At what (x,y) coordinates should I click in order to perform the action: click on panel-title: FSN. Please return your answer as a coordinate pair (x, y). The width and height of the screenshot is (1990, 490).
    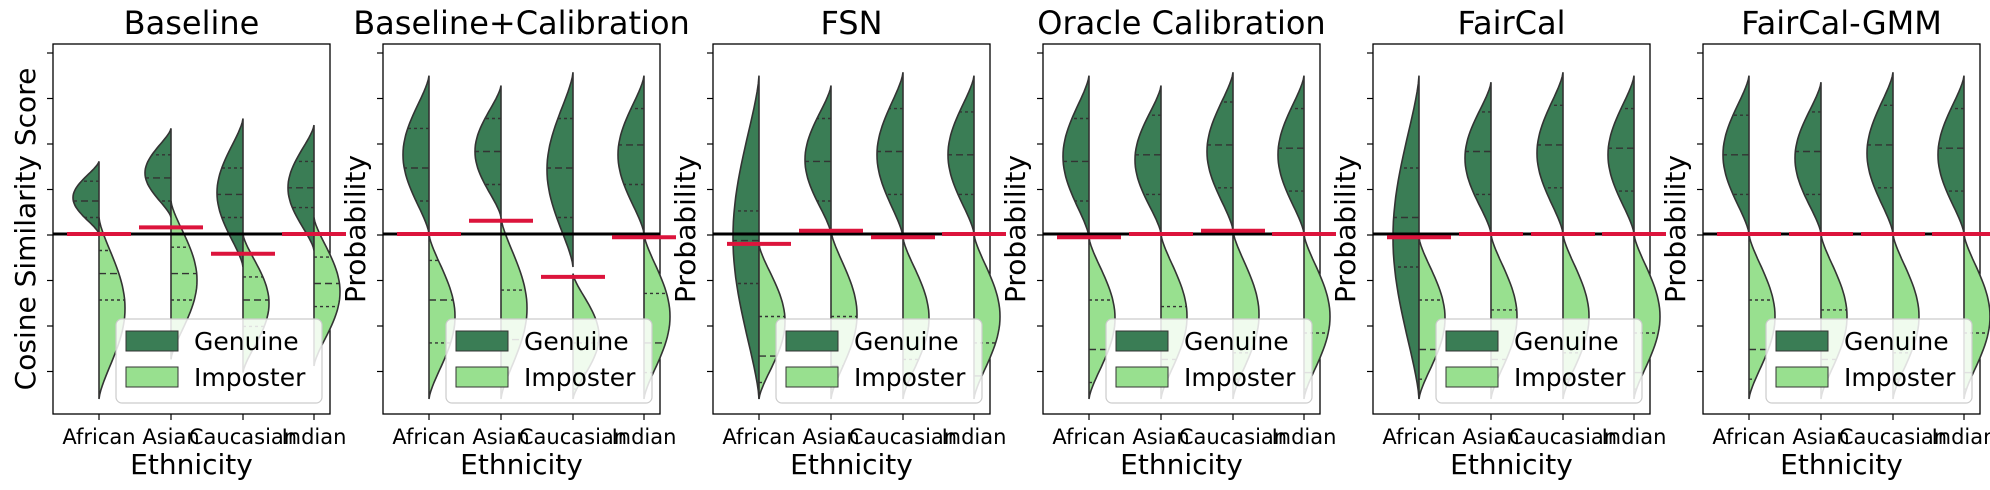
    Looking at the image, I should click on (851, 23).